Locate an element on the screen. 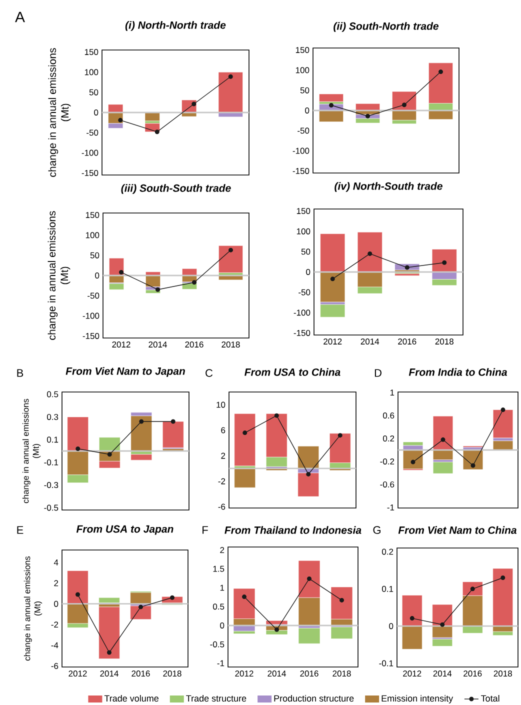 This screenshot has width=521, height=705. legend-label: Trade structure is located at coordinates (216, 698).